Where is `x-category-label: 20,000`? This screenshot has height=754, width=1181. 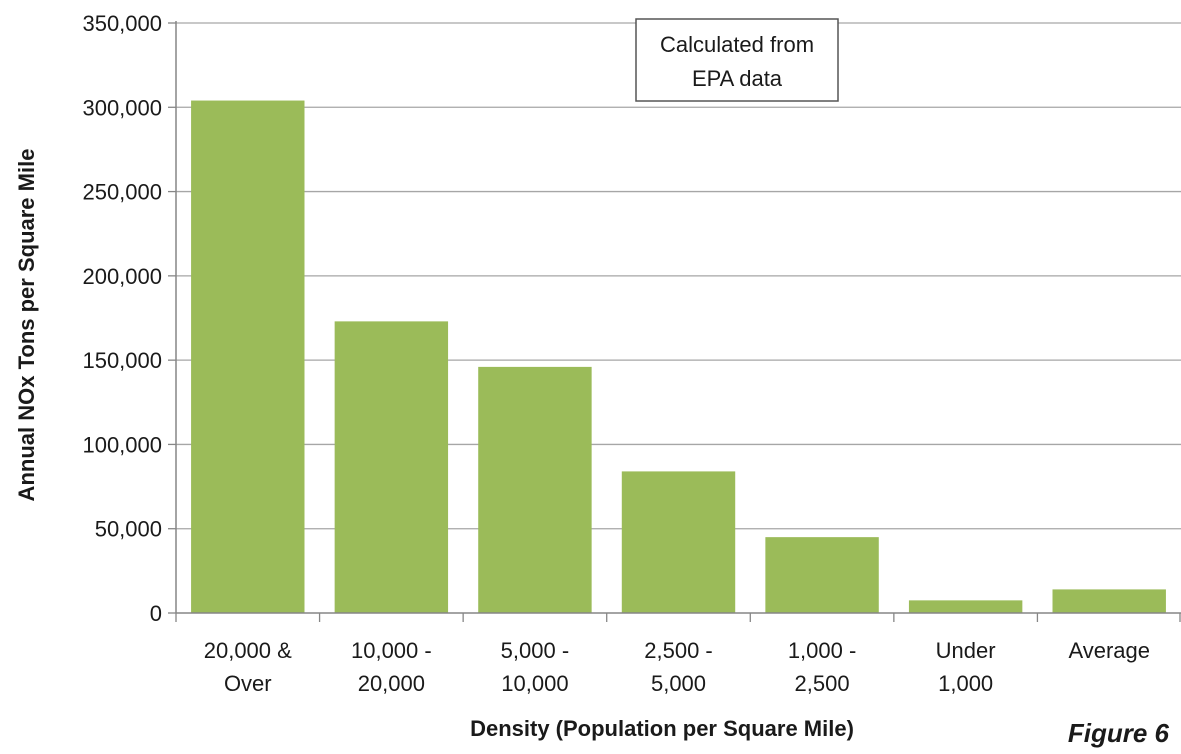
x-category-label: 20,000 is located at coordinates (391, 683).